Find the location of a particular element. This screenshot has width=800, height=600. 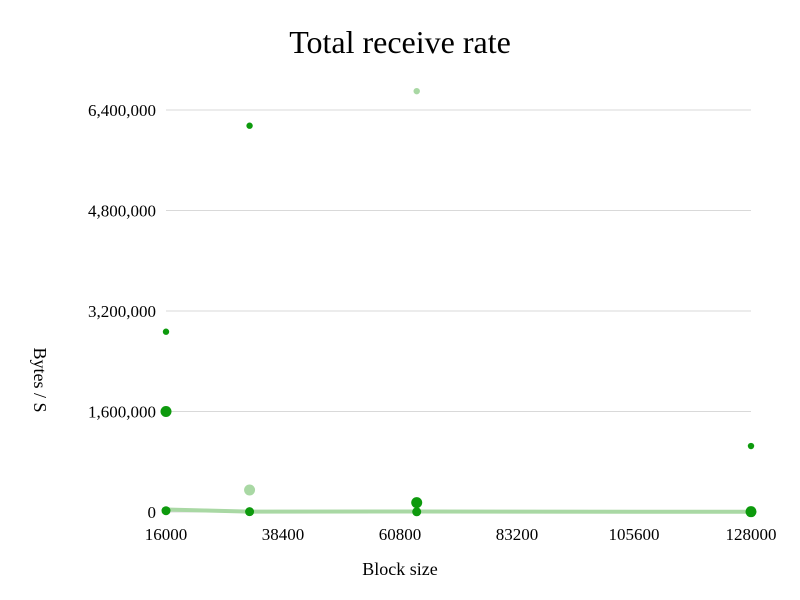

x-tick-label: 60800 is located at coordinates (400, 534).